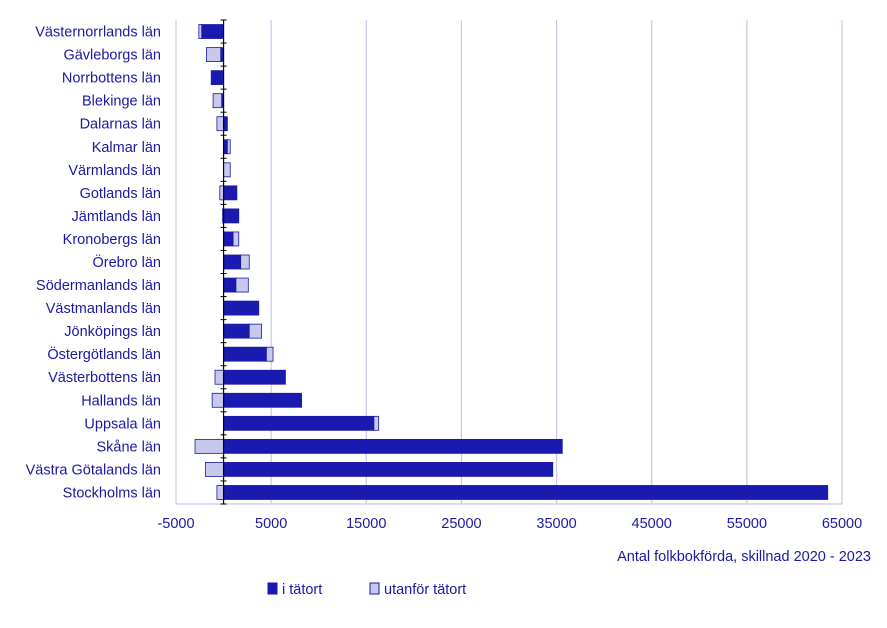 The height and width of the screenshot is (628, 887). What do you see at coordinates (112, 56) in the screenshot?
I see `category-label: Gävleborgs län` at bounding box center [112, 56].